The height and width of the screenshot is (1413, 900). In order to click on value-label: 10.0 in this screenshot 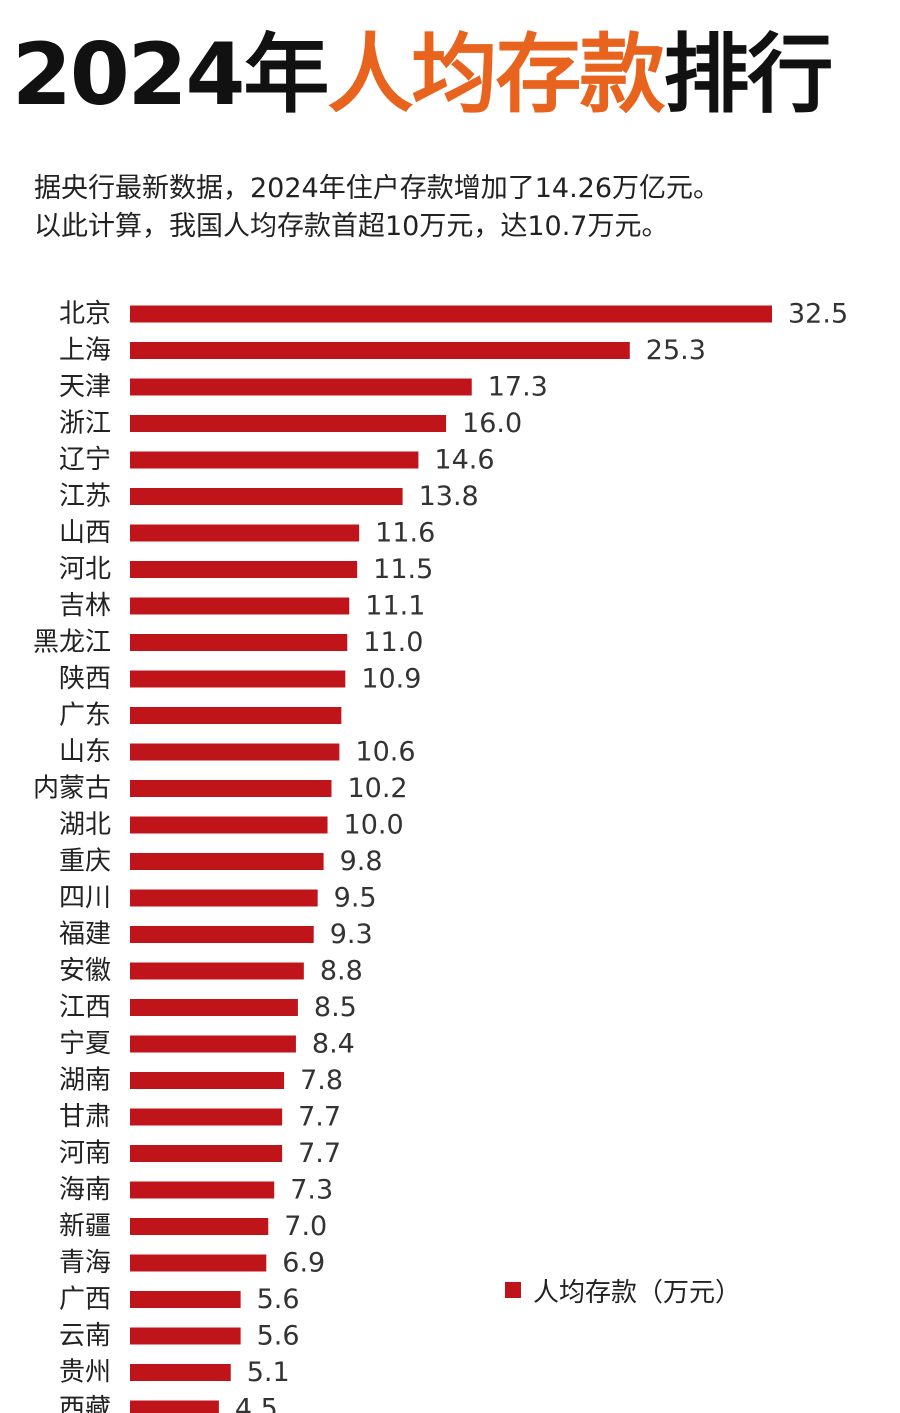, I will do `click(374, 825)`.